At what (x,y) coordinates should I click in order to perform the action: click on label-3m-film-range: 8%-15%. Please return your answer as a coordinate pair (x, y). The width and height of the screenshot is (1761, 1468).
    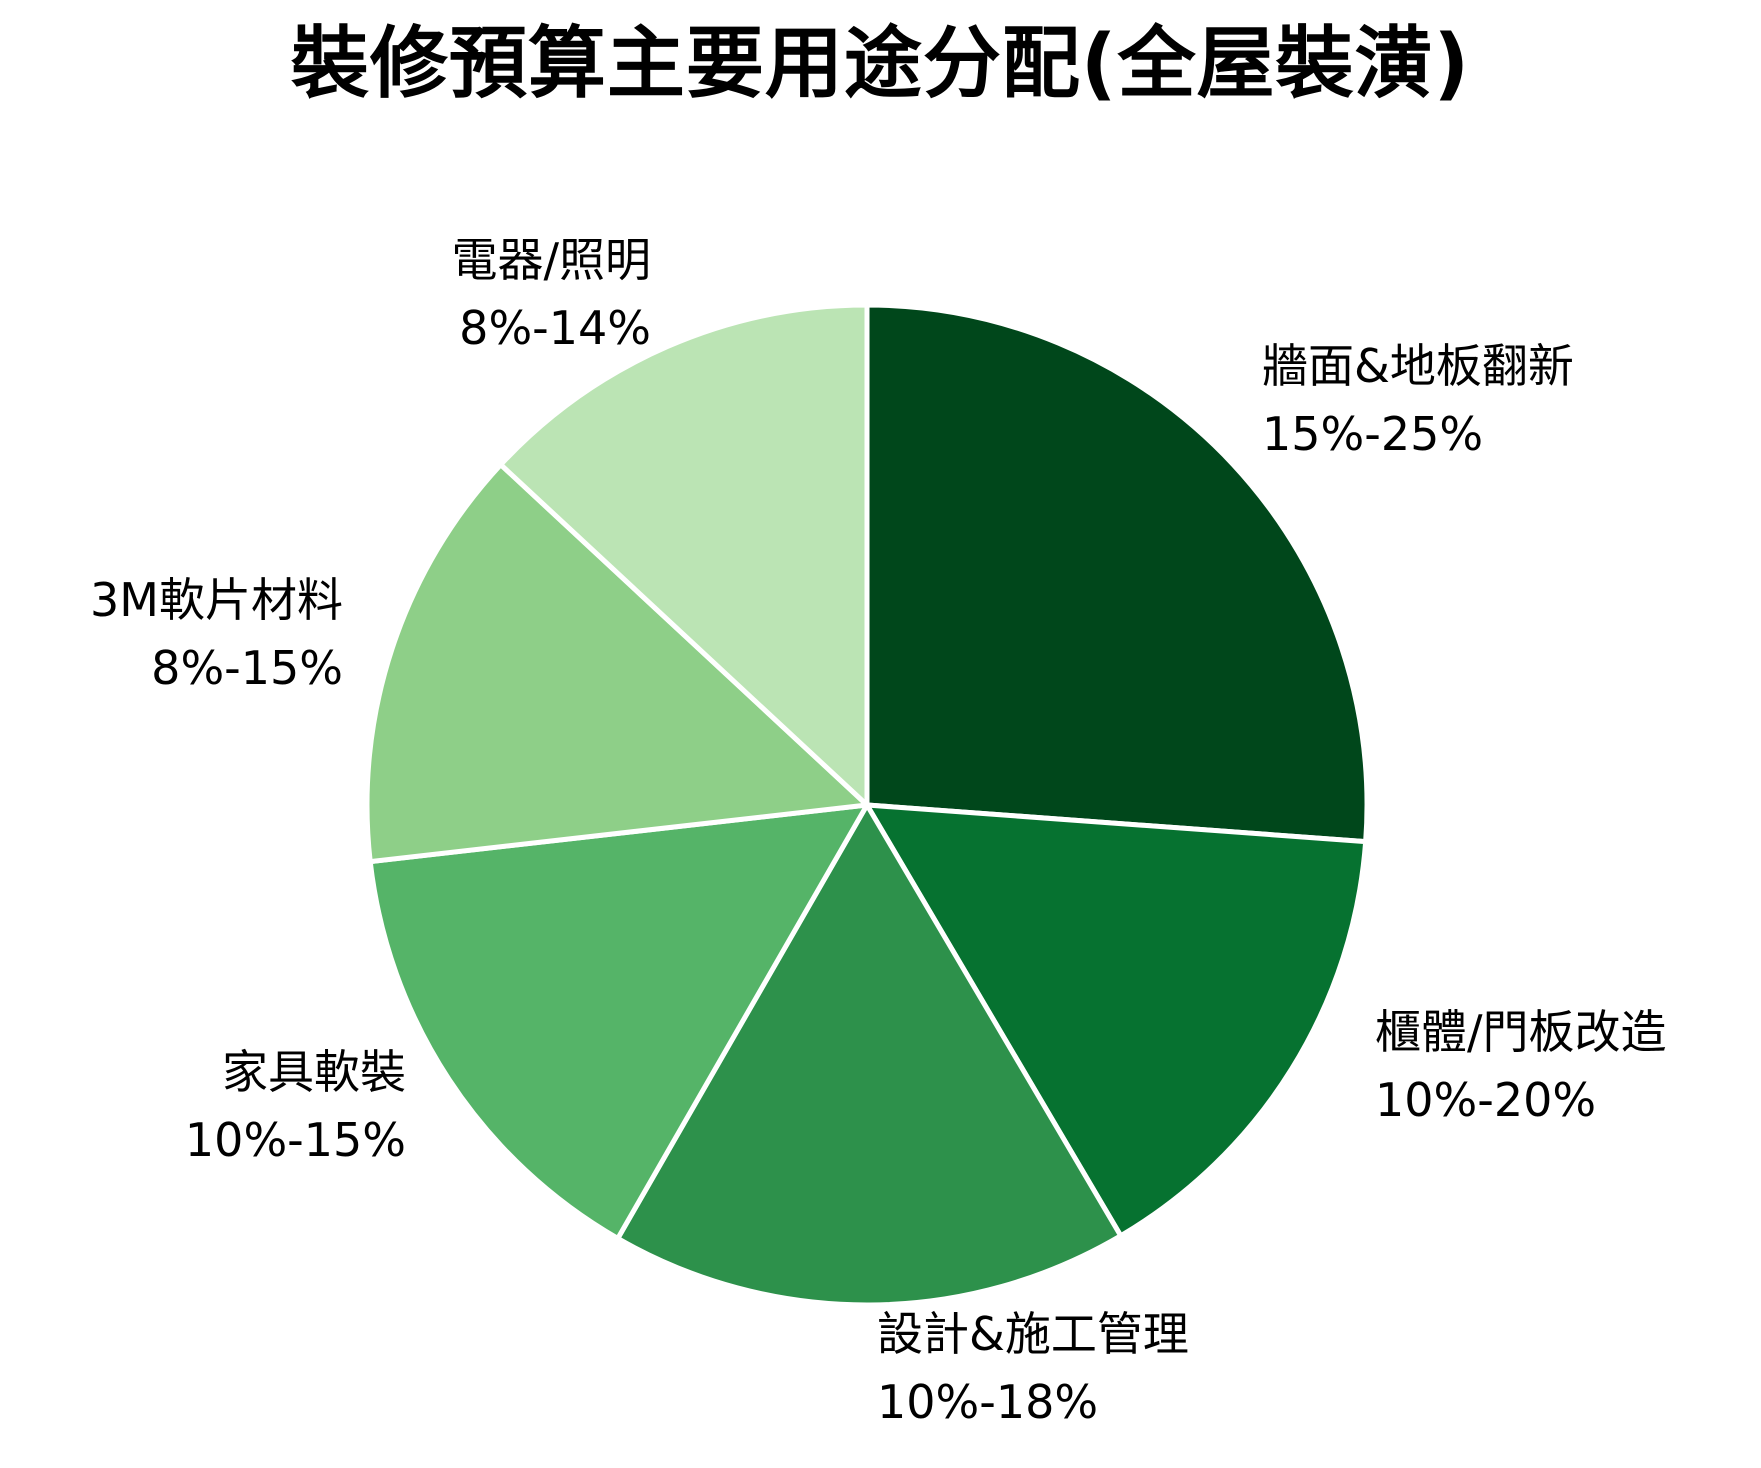
    Looking at the image, I should click on (247, 668).